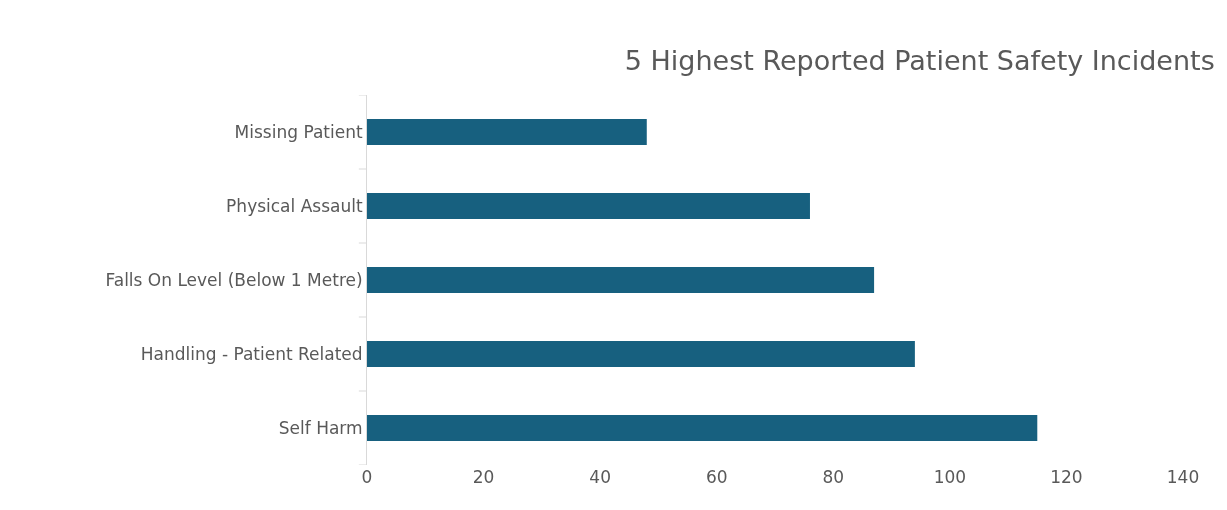  What do you see at coordinates (919, 60) in the screenshot?
I see `chart-title: 5 Highest Reported Patient Safety Incidents` at bounding box center [919, 60].